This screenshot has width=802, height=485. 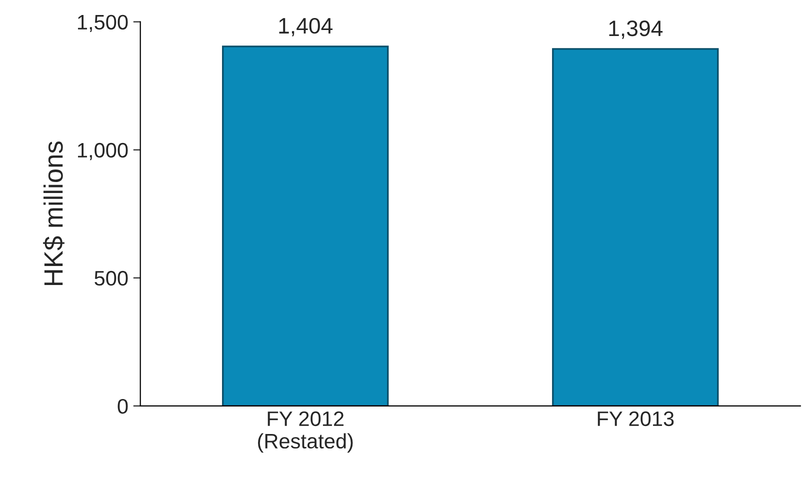 What do you see at coordinates (53, 214) in the screenshot?
I see `y-axis-title: HK$ millions` at bounding box center [53, 214].